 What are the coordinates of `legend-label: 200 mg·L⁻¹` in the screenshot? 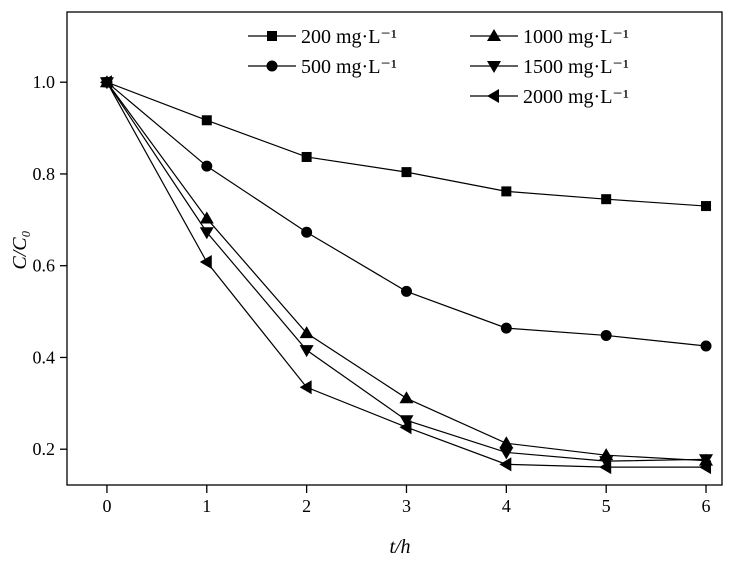 It's located at (349, 37).